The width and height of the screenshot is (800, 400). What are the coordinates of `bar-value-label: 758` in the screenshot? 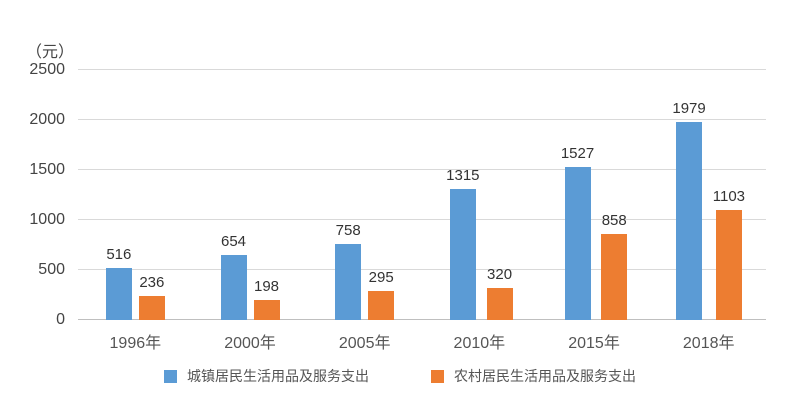 It's located at (348, 231).